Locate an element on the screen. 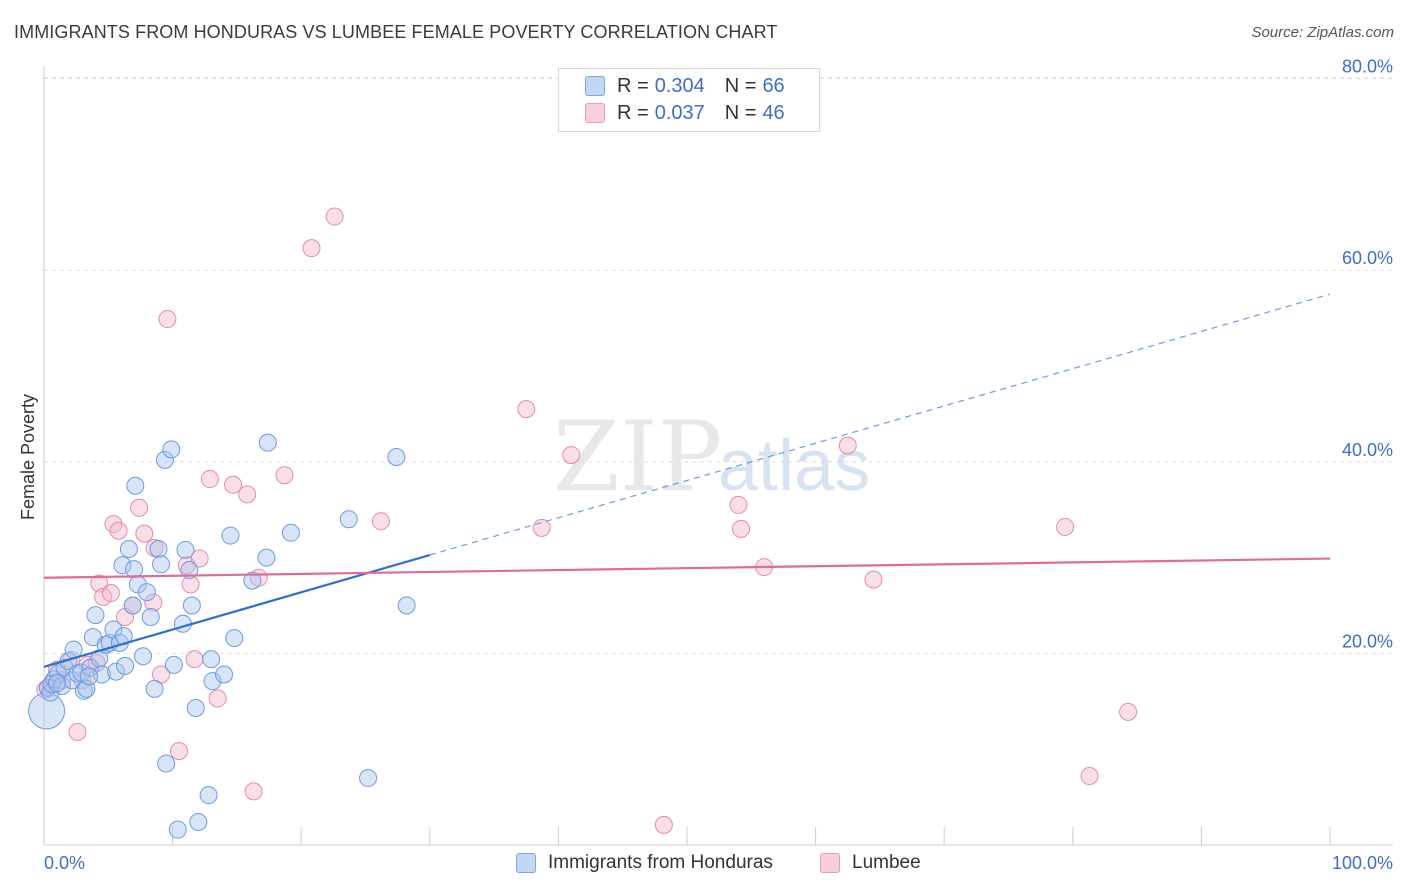  y-tick-label: 80.0% is located at coordinates (1367, 67).